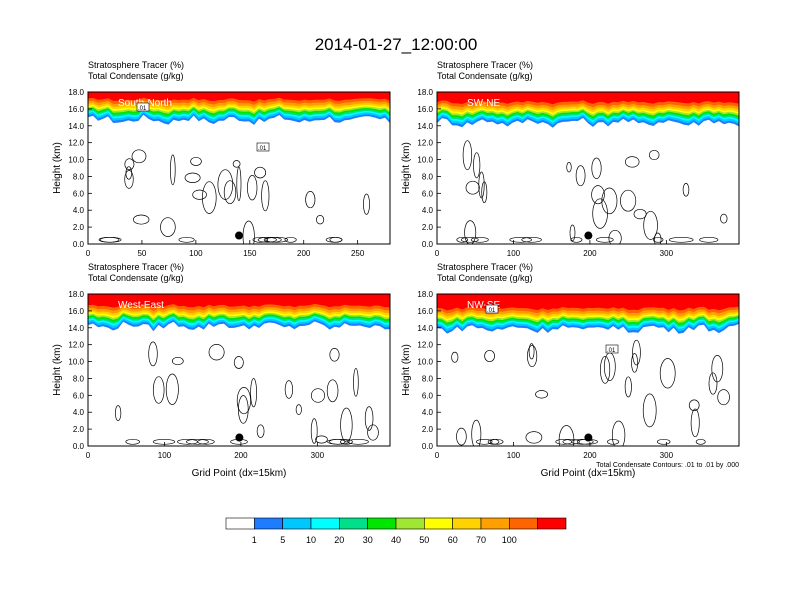  I want to click on contour-label: .01, so click(611, 351).